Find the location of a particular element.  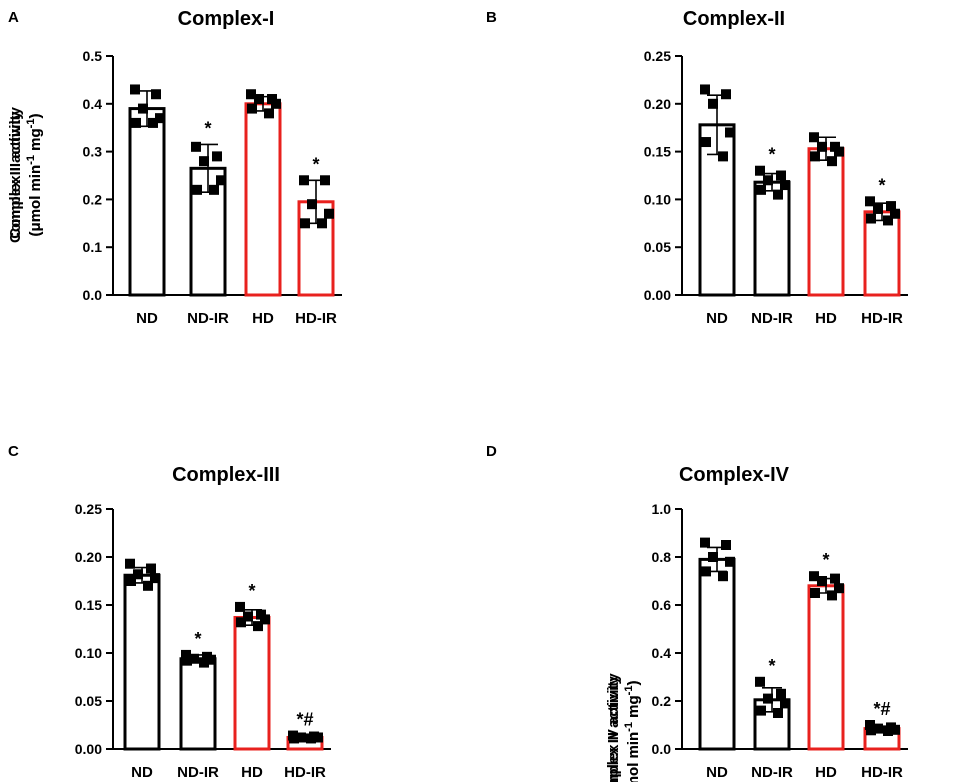

significance-marker: *# is located at coordinates (881, 709).